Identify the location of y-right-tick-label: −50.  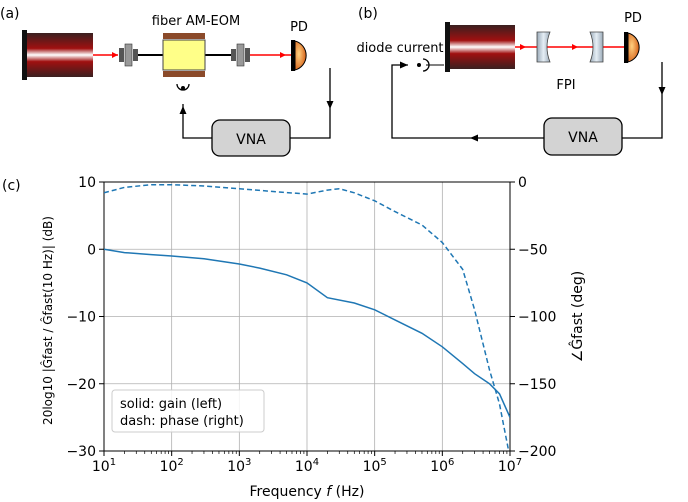
(533, 250).